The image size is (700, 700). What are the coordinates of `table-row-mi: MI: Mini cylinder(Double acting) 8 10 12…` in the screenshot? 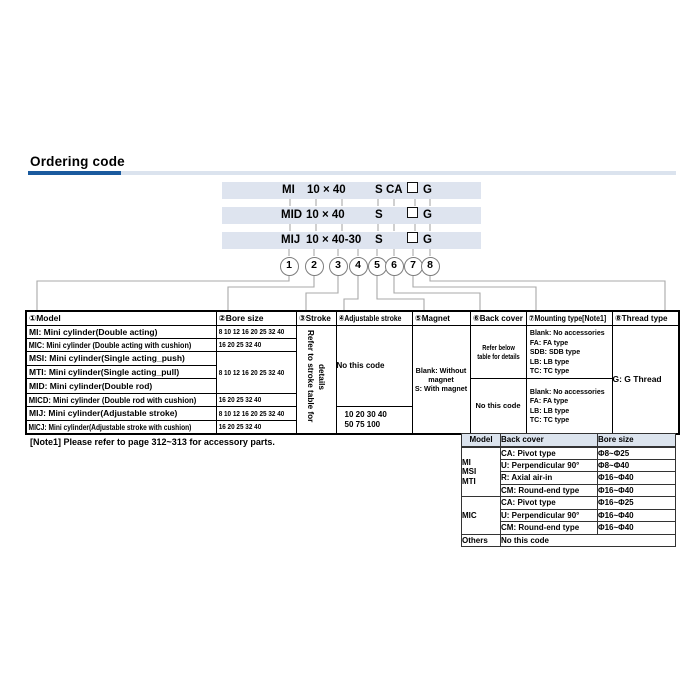 It's located at (352, 379).